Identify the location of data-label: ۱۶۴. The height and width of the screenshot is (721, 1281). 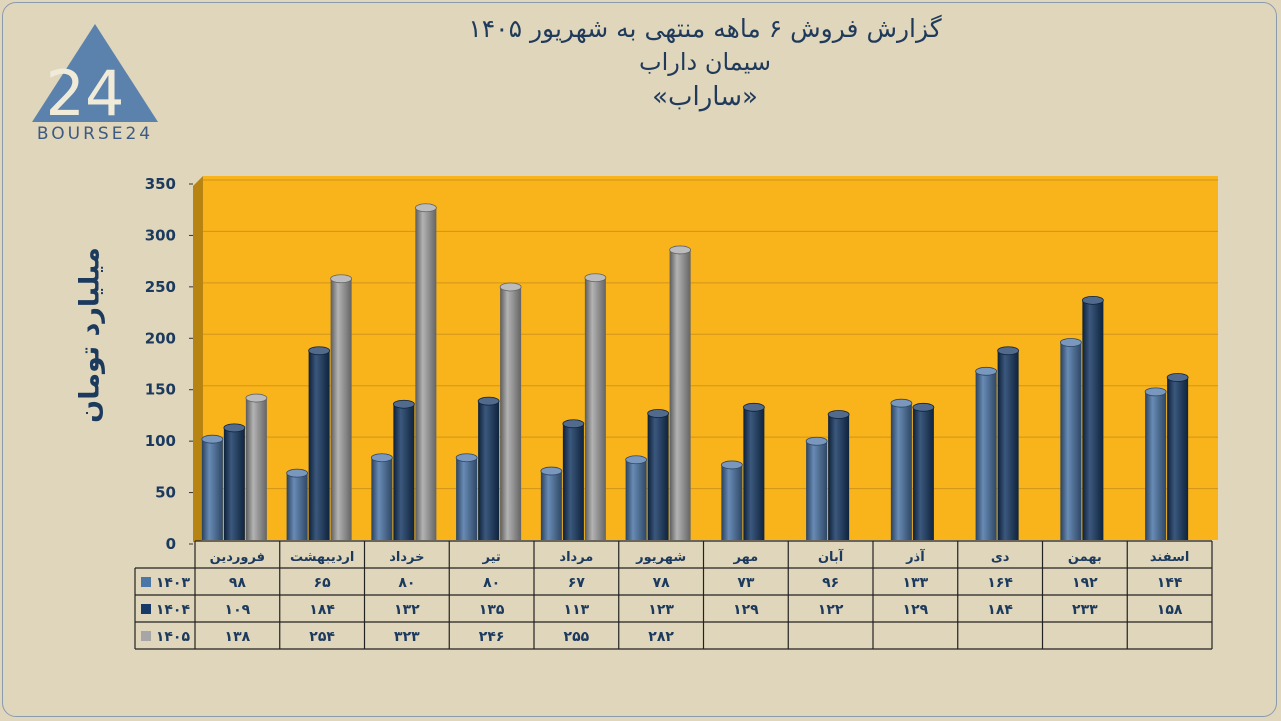
(1000, 583).